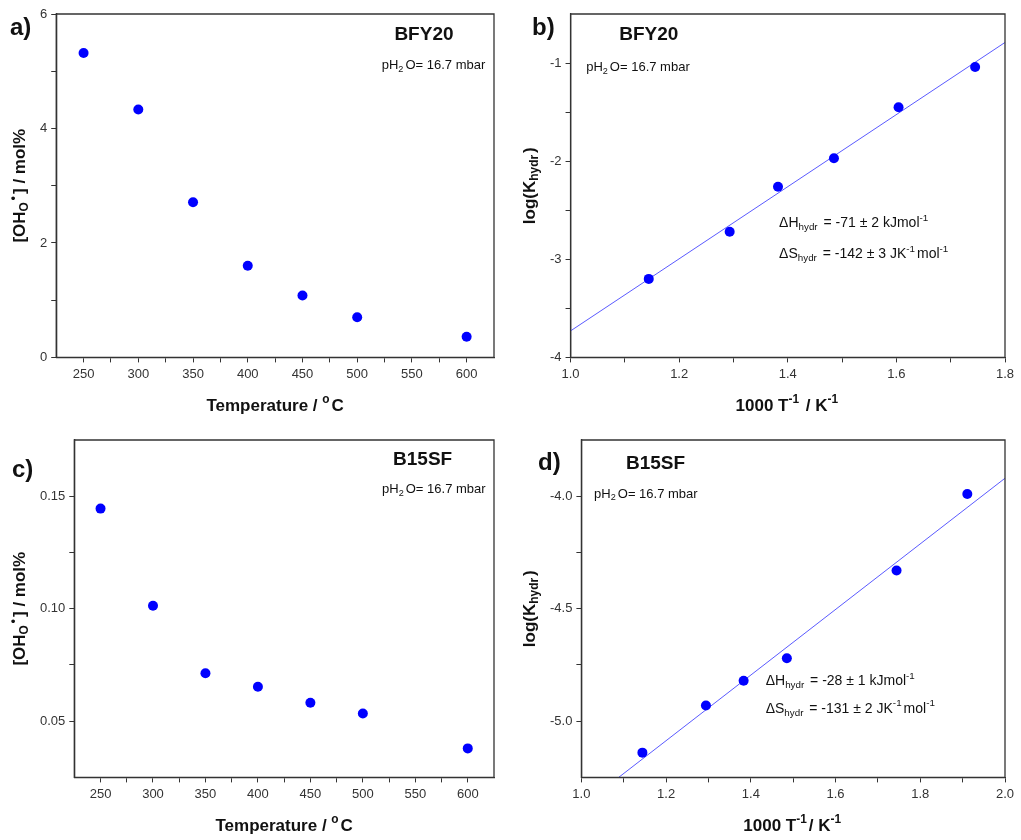 The height and width of the screenshot is (840, 1021). I want to click on y-tick-label: 0, so click(44, 356).